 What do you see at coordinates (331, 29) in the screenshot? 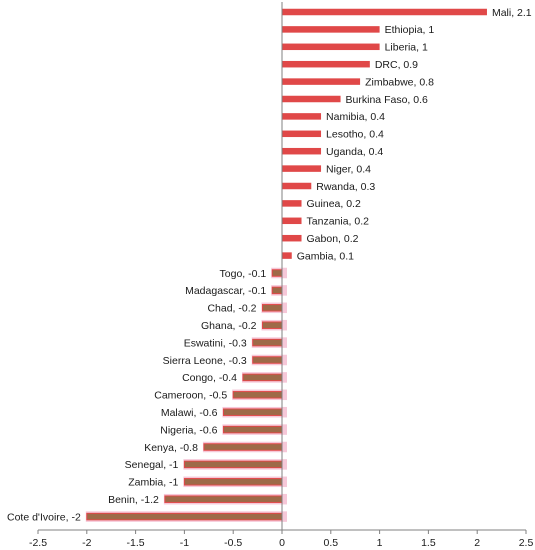
I see `bar-ethiopia` at bounding box center [331, 29].